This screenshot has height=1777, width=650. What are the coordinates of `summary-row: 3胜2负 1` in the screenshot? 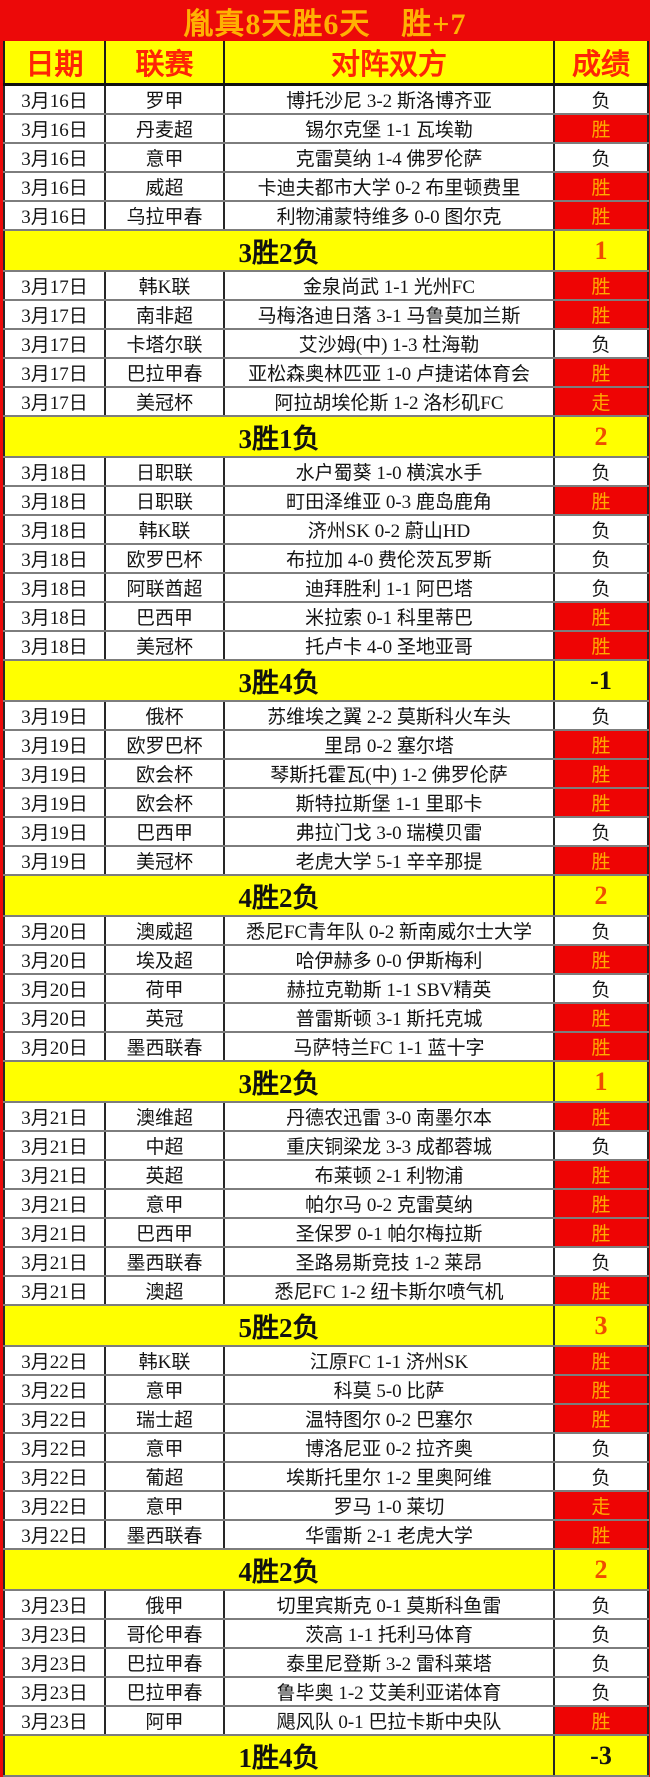 It's located at (326, 1081).